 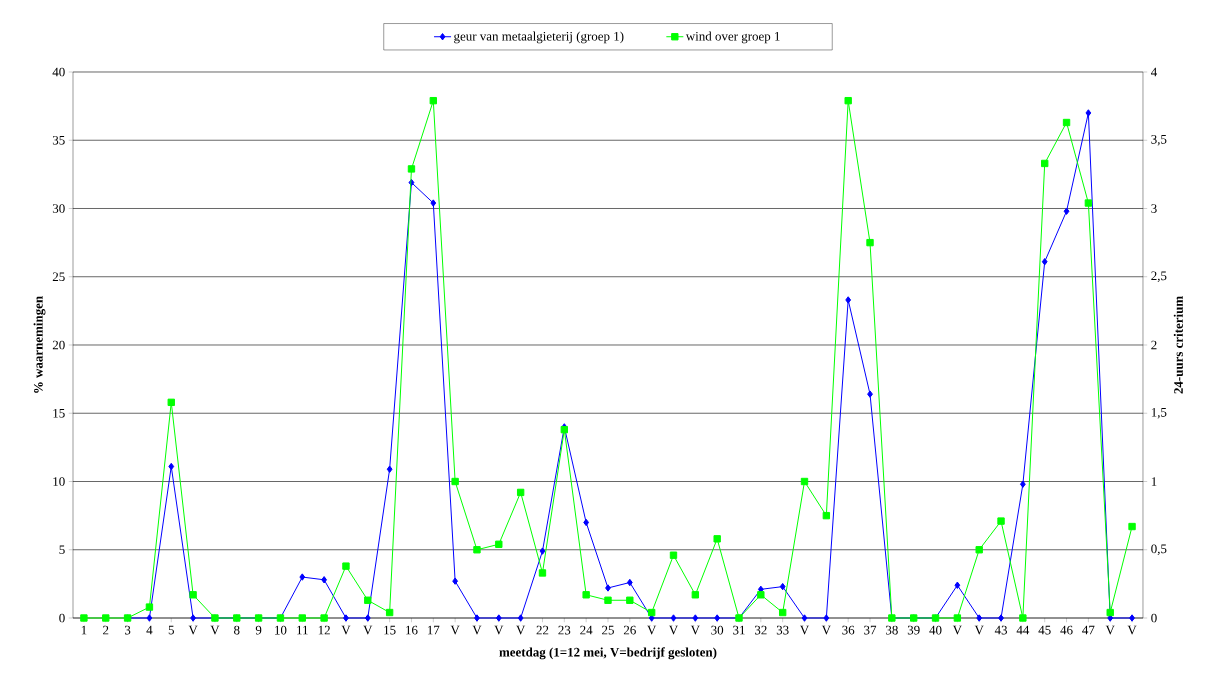 I want to click on y2-tick-label: 3,5, so click(x=1159, y=140).